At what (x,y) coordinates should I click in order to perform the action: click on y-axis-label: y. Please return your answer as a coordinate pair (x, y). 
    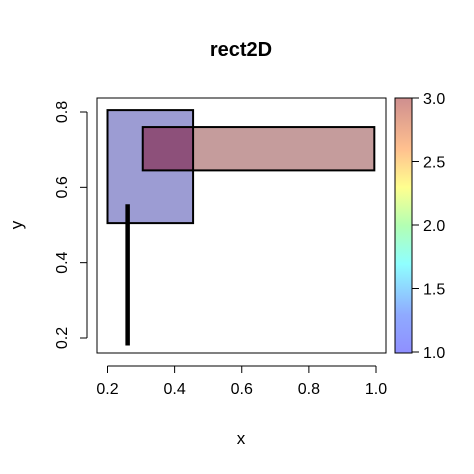
    Looking at the image, I should click on (16, 224).